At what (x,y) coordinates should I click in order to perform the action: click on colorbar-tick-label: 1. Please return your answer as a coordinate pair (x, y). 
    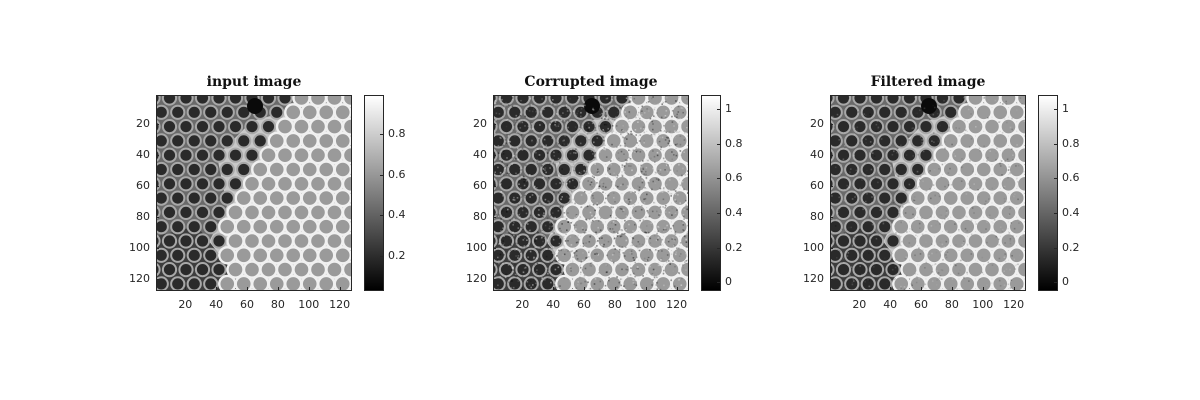
    Looking at the image, I should click on (728, 108).